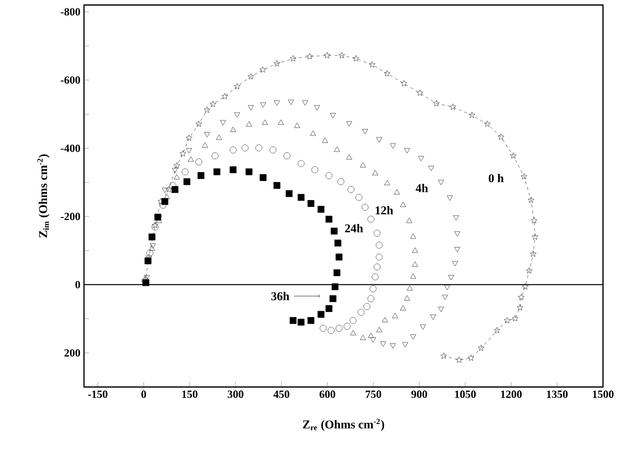 This screenshot has height=457, width=630. Describe the element at coordinates (557, 394) in the screenshot. I see `x-tick-label: 1350` at that location.